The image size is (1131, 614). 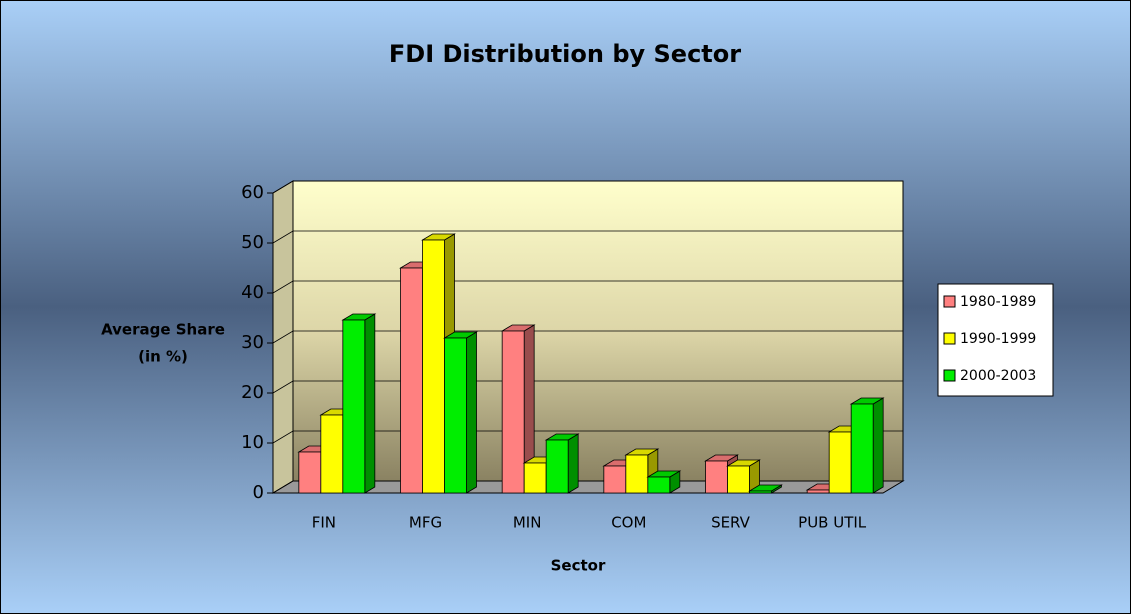 What do you see at coordinates (258, 492) in the screenshot?
I see `y-tick-label: 0` at bounding box center [258, 492].